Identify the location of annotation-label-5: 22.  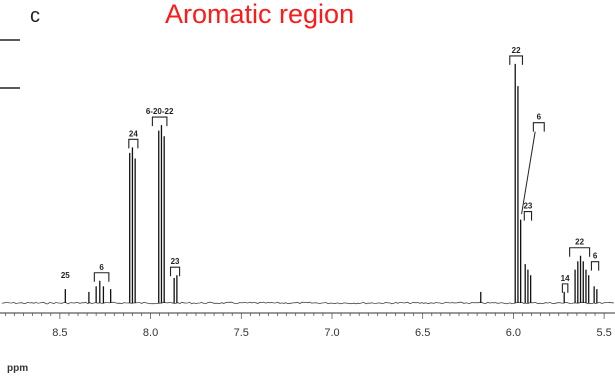
(516, 50).